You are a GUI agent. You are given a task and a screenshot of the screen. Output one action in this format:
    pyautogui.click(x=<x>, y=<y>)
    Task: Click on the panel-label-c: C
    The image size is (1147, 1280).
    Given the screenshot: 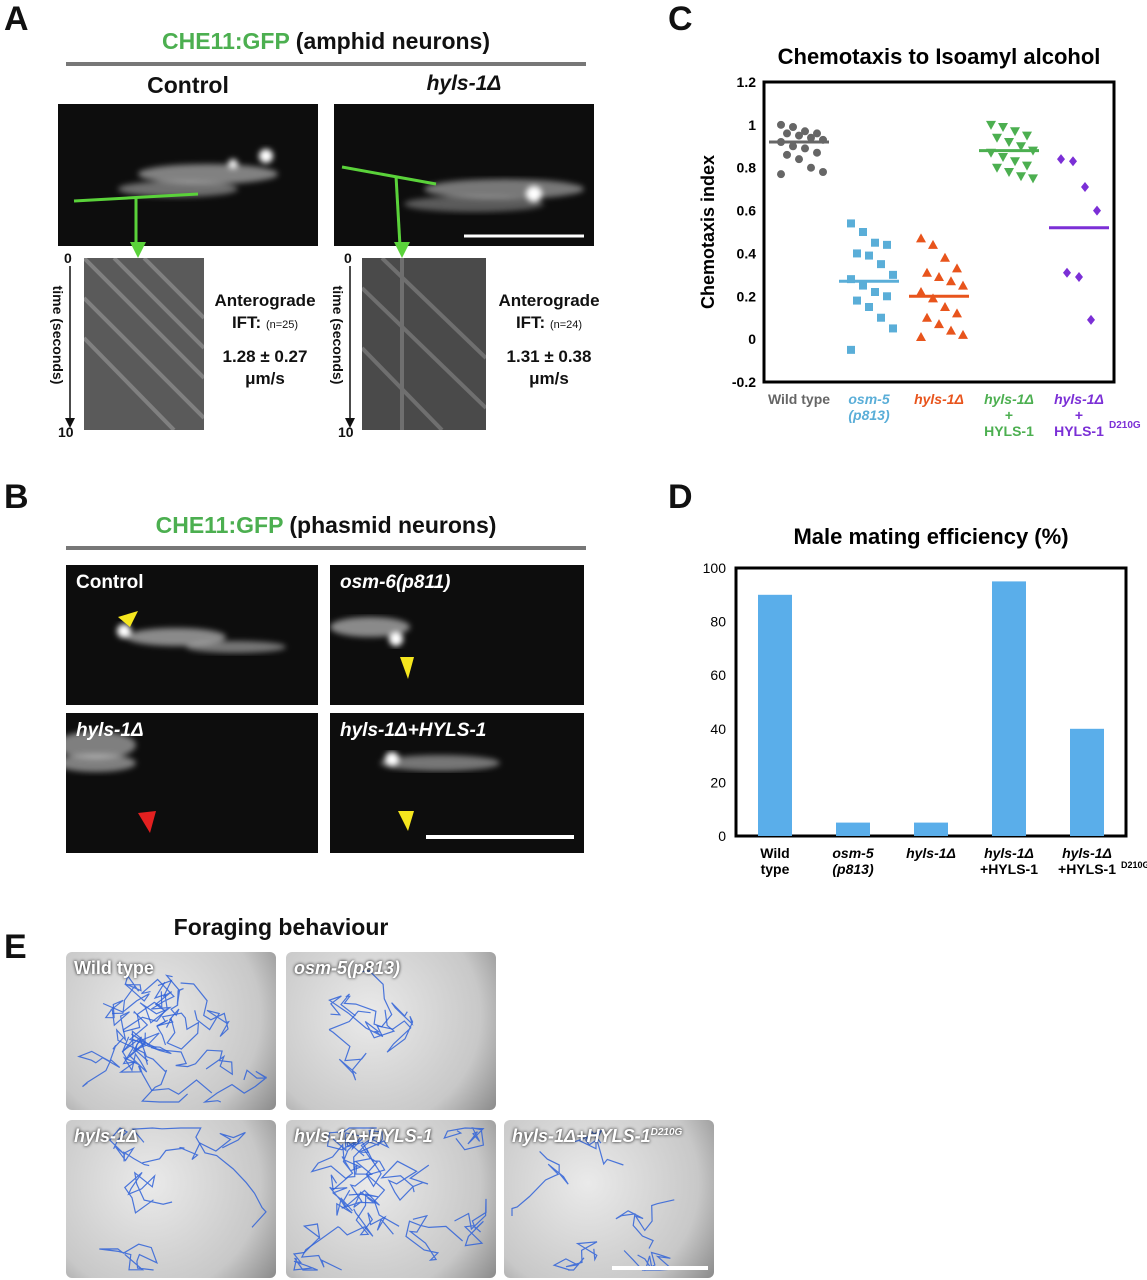 What is the action you would take?
    pyautogui.click(x=680, y=19)
    